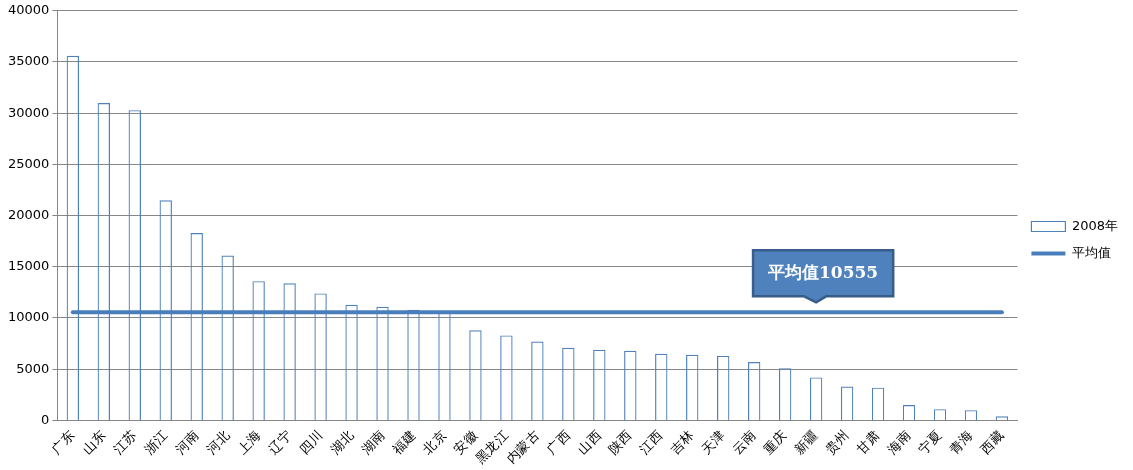 The height and width of the screenshot is (470, 1133). What do you see at coordinates (63, 442) in the screenshot?
I see `x-tick-label: 广东` at bounding box center [63, 442].